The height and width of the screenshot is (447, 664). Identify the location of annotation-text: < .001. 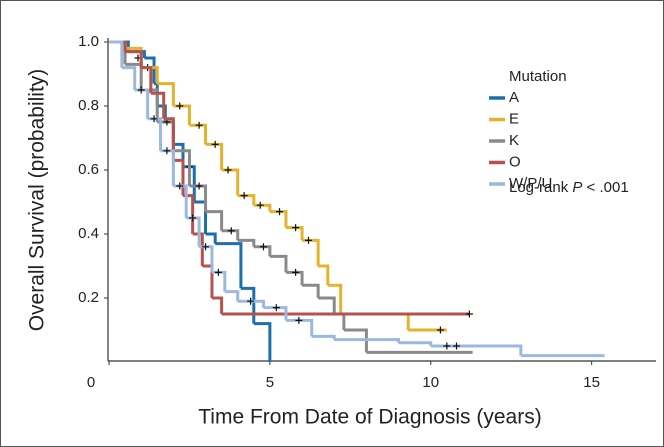
(605, 187).